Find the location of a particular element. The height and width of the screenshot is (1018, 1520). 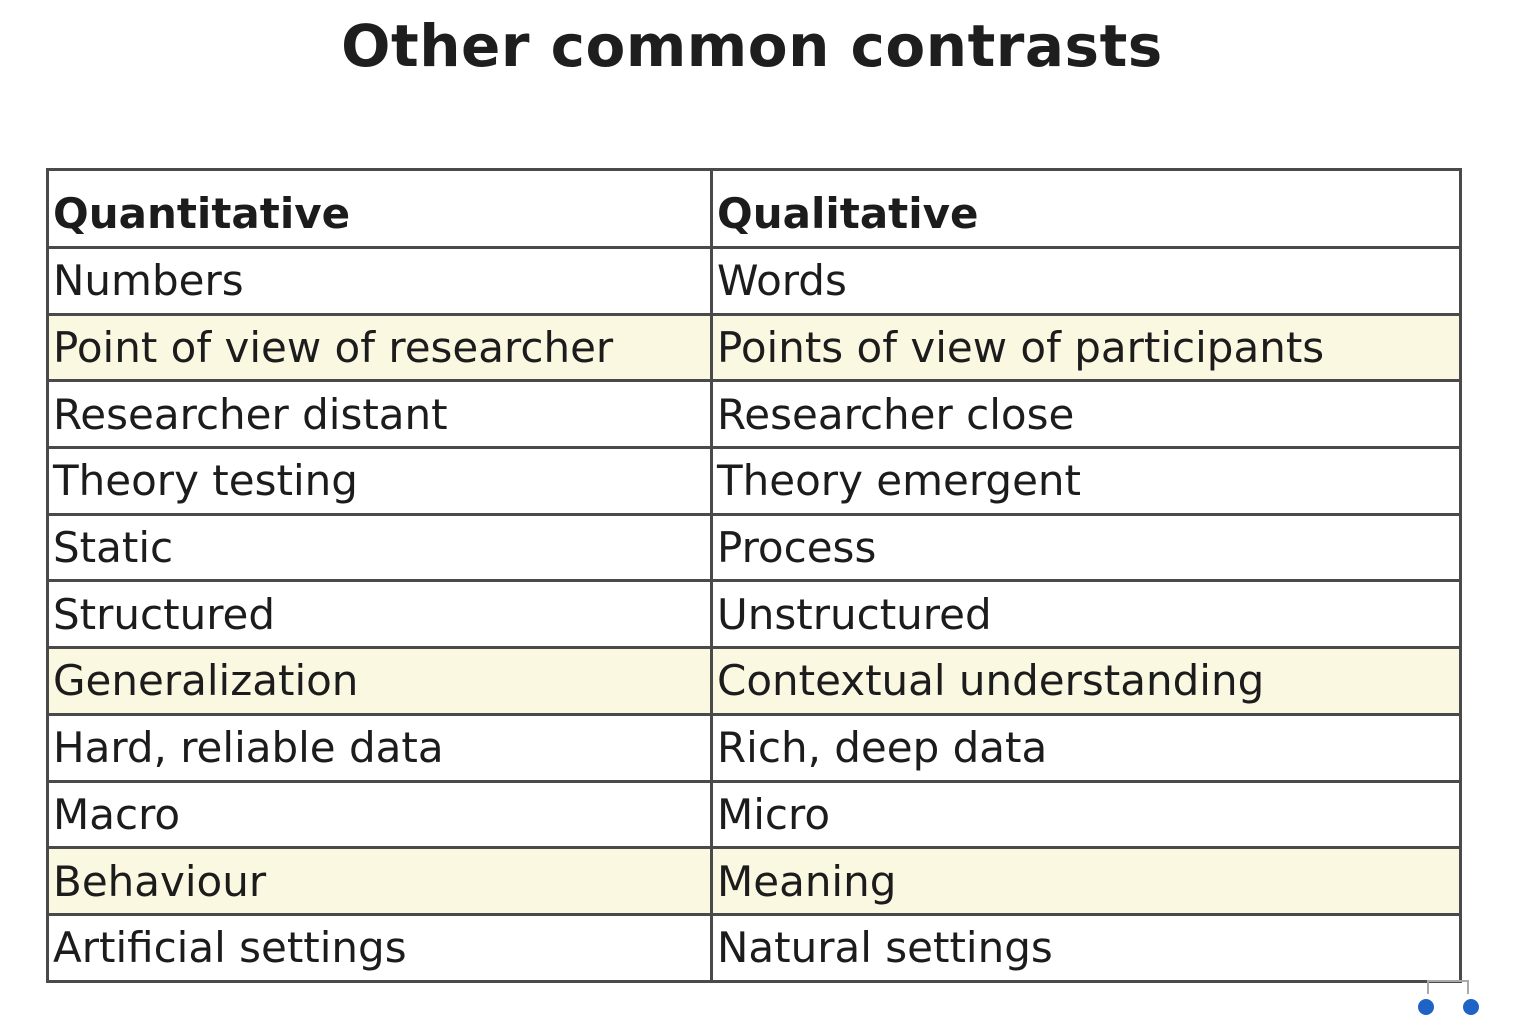

table-row: Macro Micro is located at coordinates (754, 814).